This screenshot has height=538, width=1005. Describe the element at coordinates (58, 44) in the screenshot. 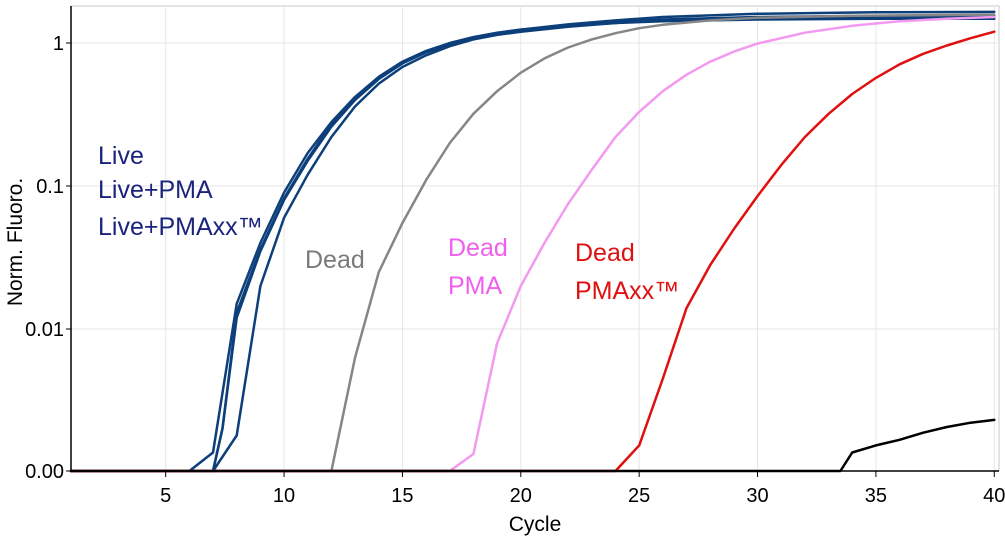

I see `y-tick-label: 1` at that location.